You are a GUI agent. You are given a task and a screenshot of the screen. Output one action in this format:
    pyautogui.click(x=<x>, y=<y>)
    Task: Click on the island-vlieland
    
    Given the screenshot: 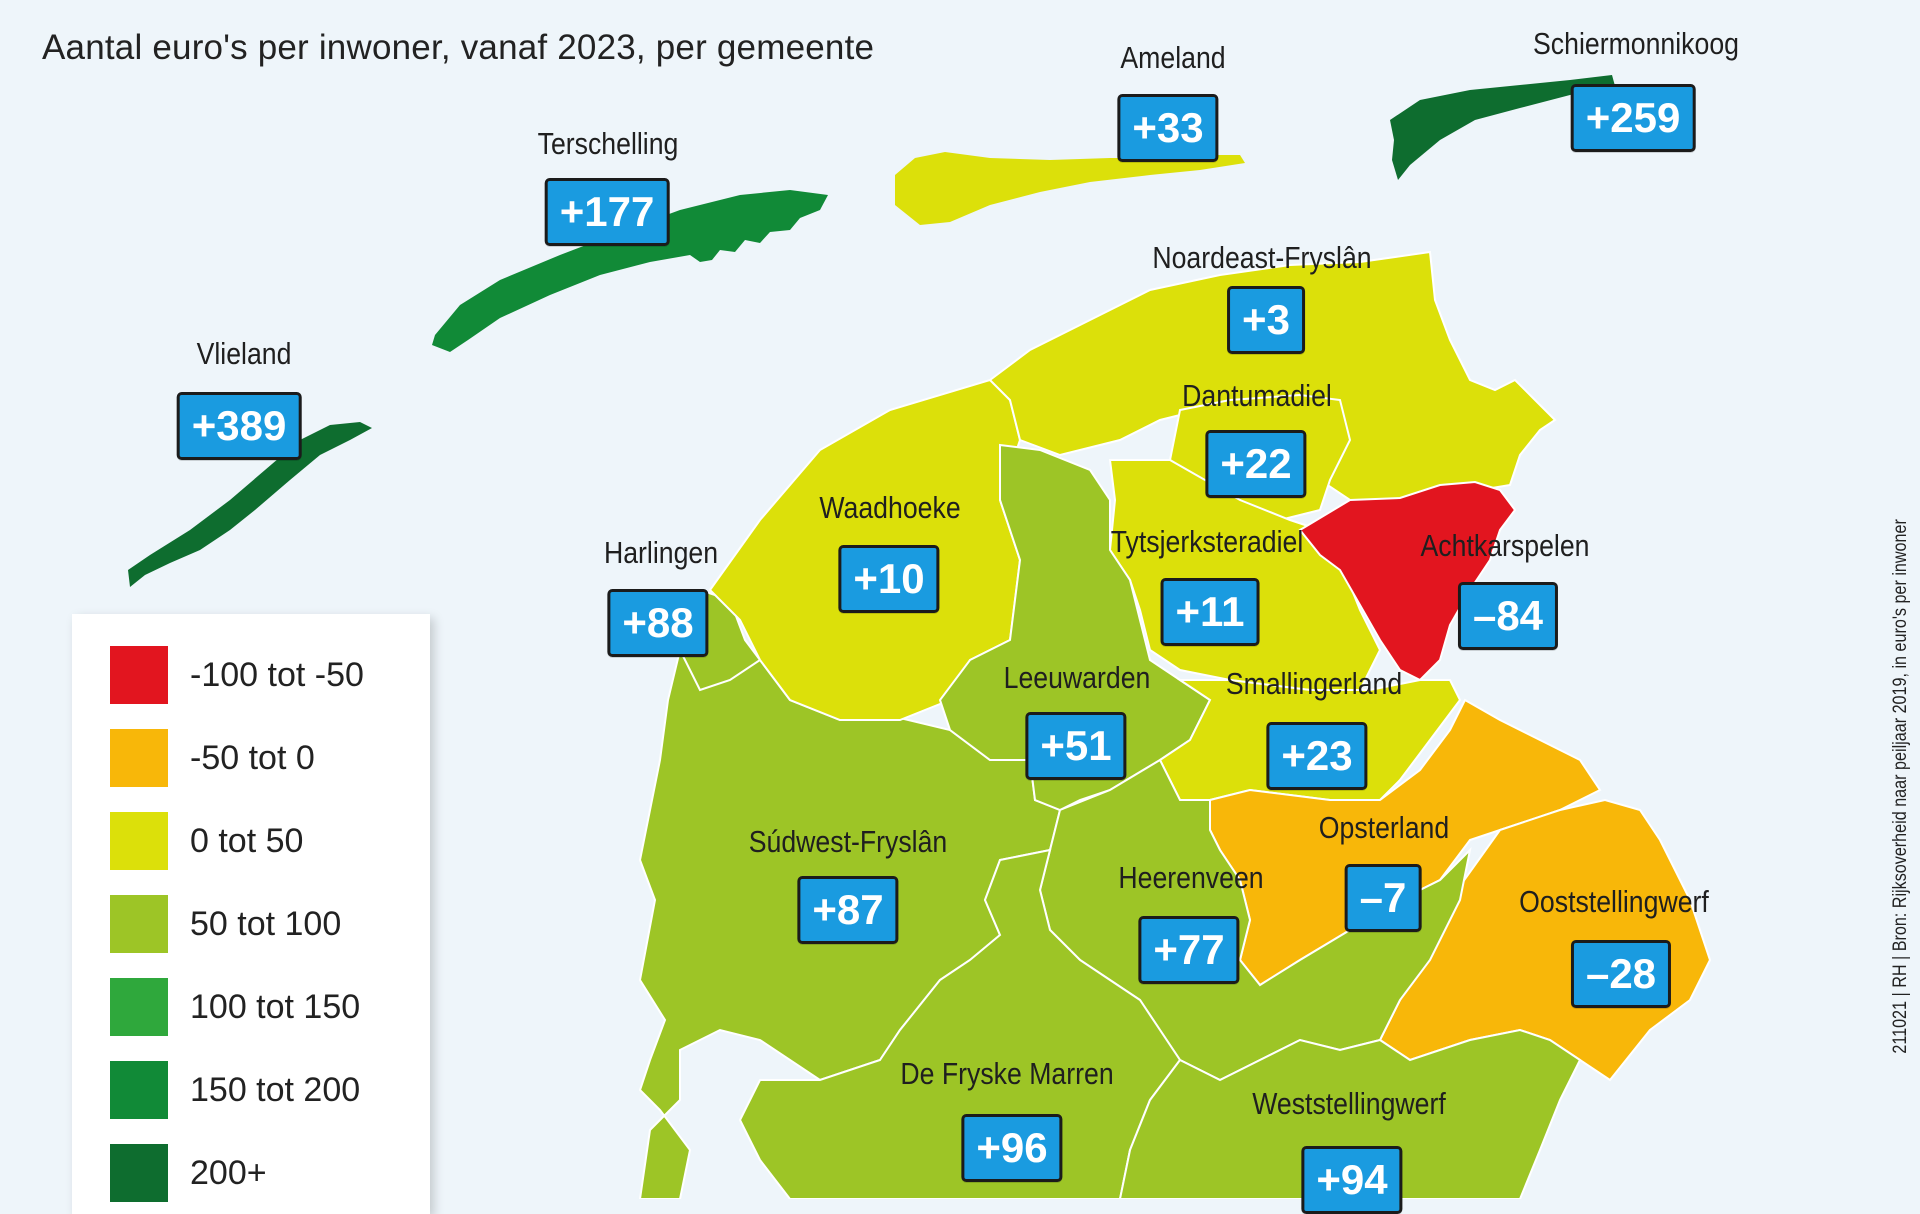 What is the action you would take?
    pyautogui.click(x=250, y=504)
    